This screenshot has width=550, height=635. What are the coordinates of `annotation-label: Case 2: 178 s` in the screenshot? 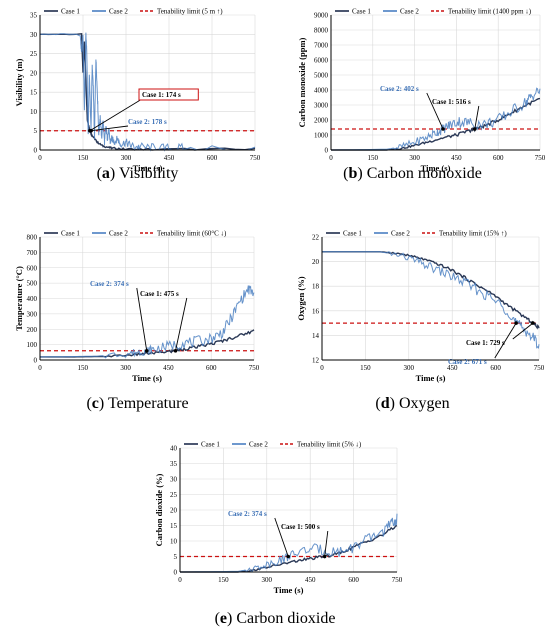 It's located at (147, 122).